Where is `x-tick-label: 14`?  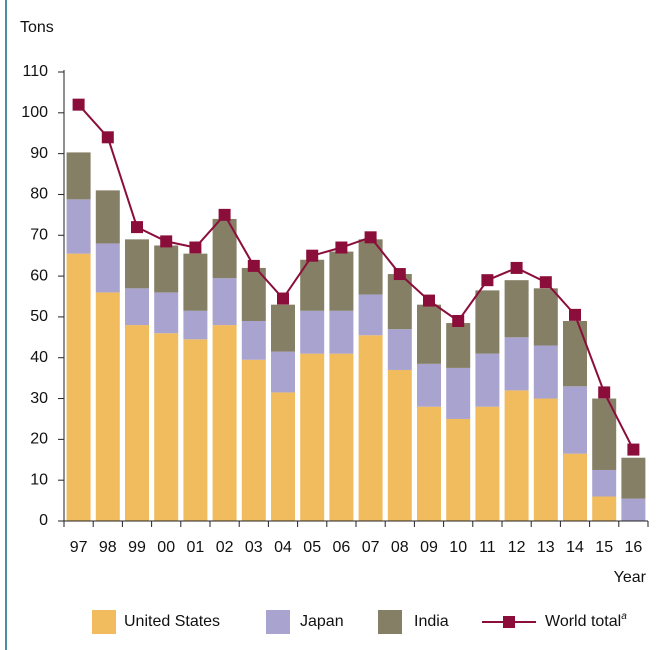
x-tick-label: 14 is located at coordinates (575, 547).